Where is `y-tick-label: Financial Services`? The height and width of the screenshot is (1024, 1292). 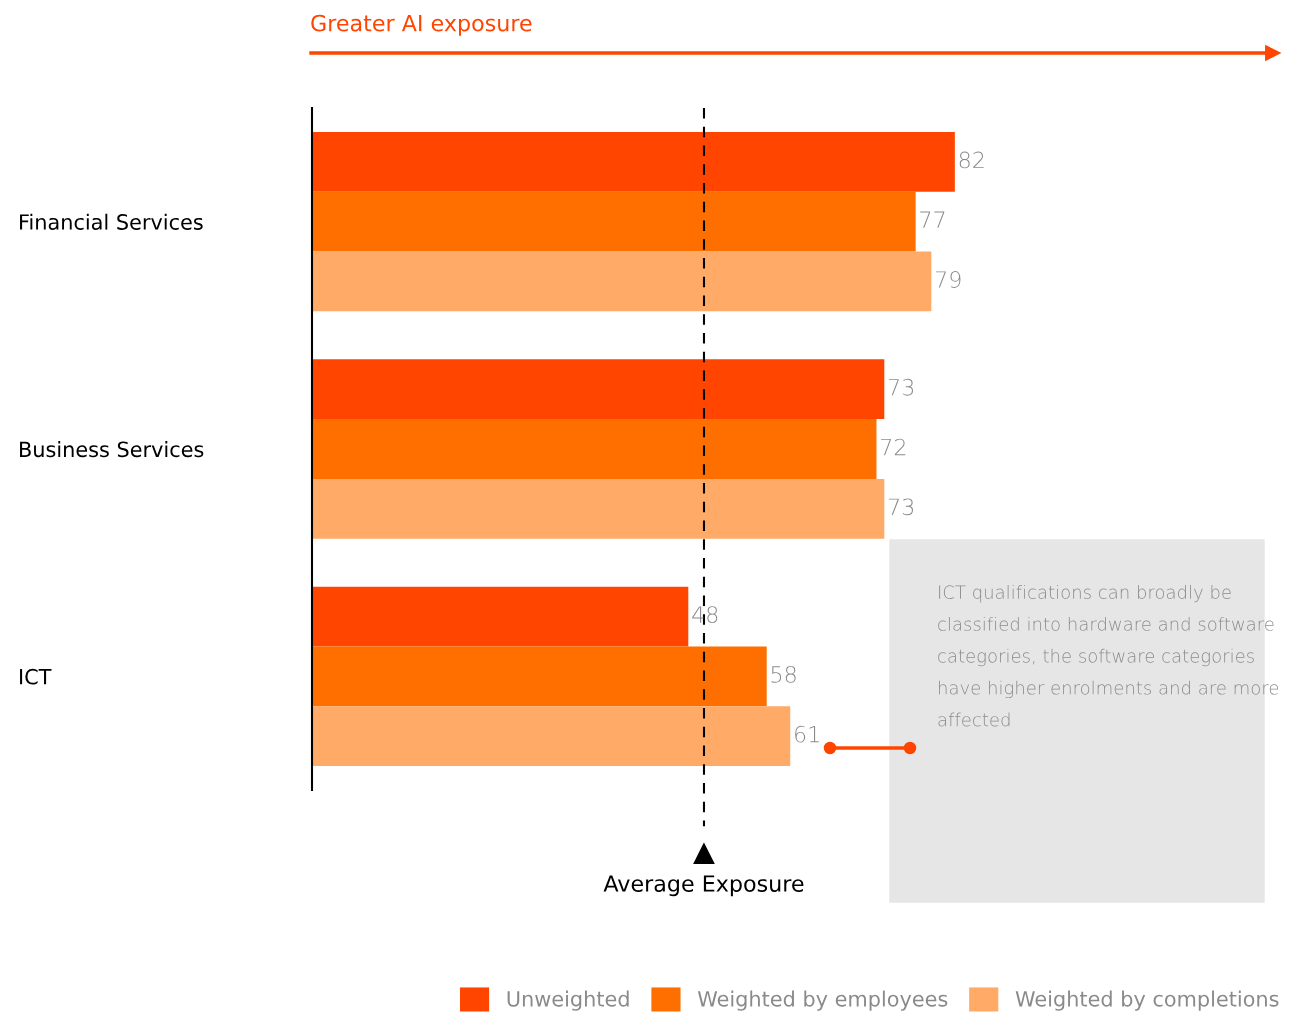 y-tick-label: Financial Services is located at coordinates (111, 221).